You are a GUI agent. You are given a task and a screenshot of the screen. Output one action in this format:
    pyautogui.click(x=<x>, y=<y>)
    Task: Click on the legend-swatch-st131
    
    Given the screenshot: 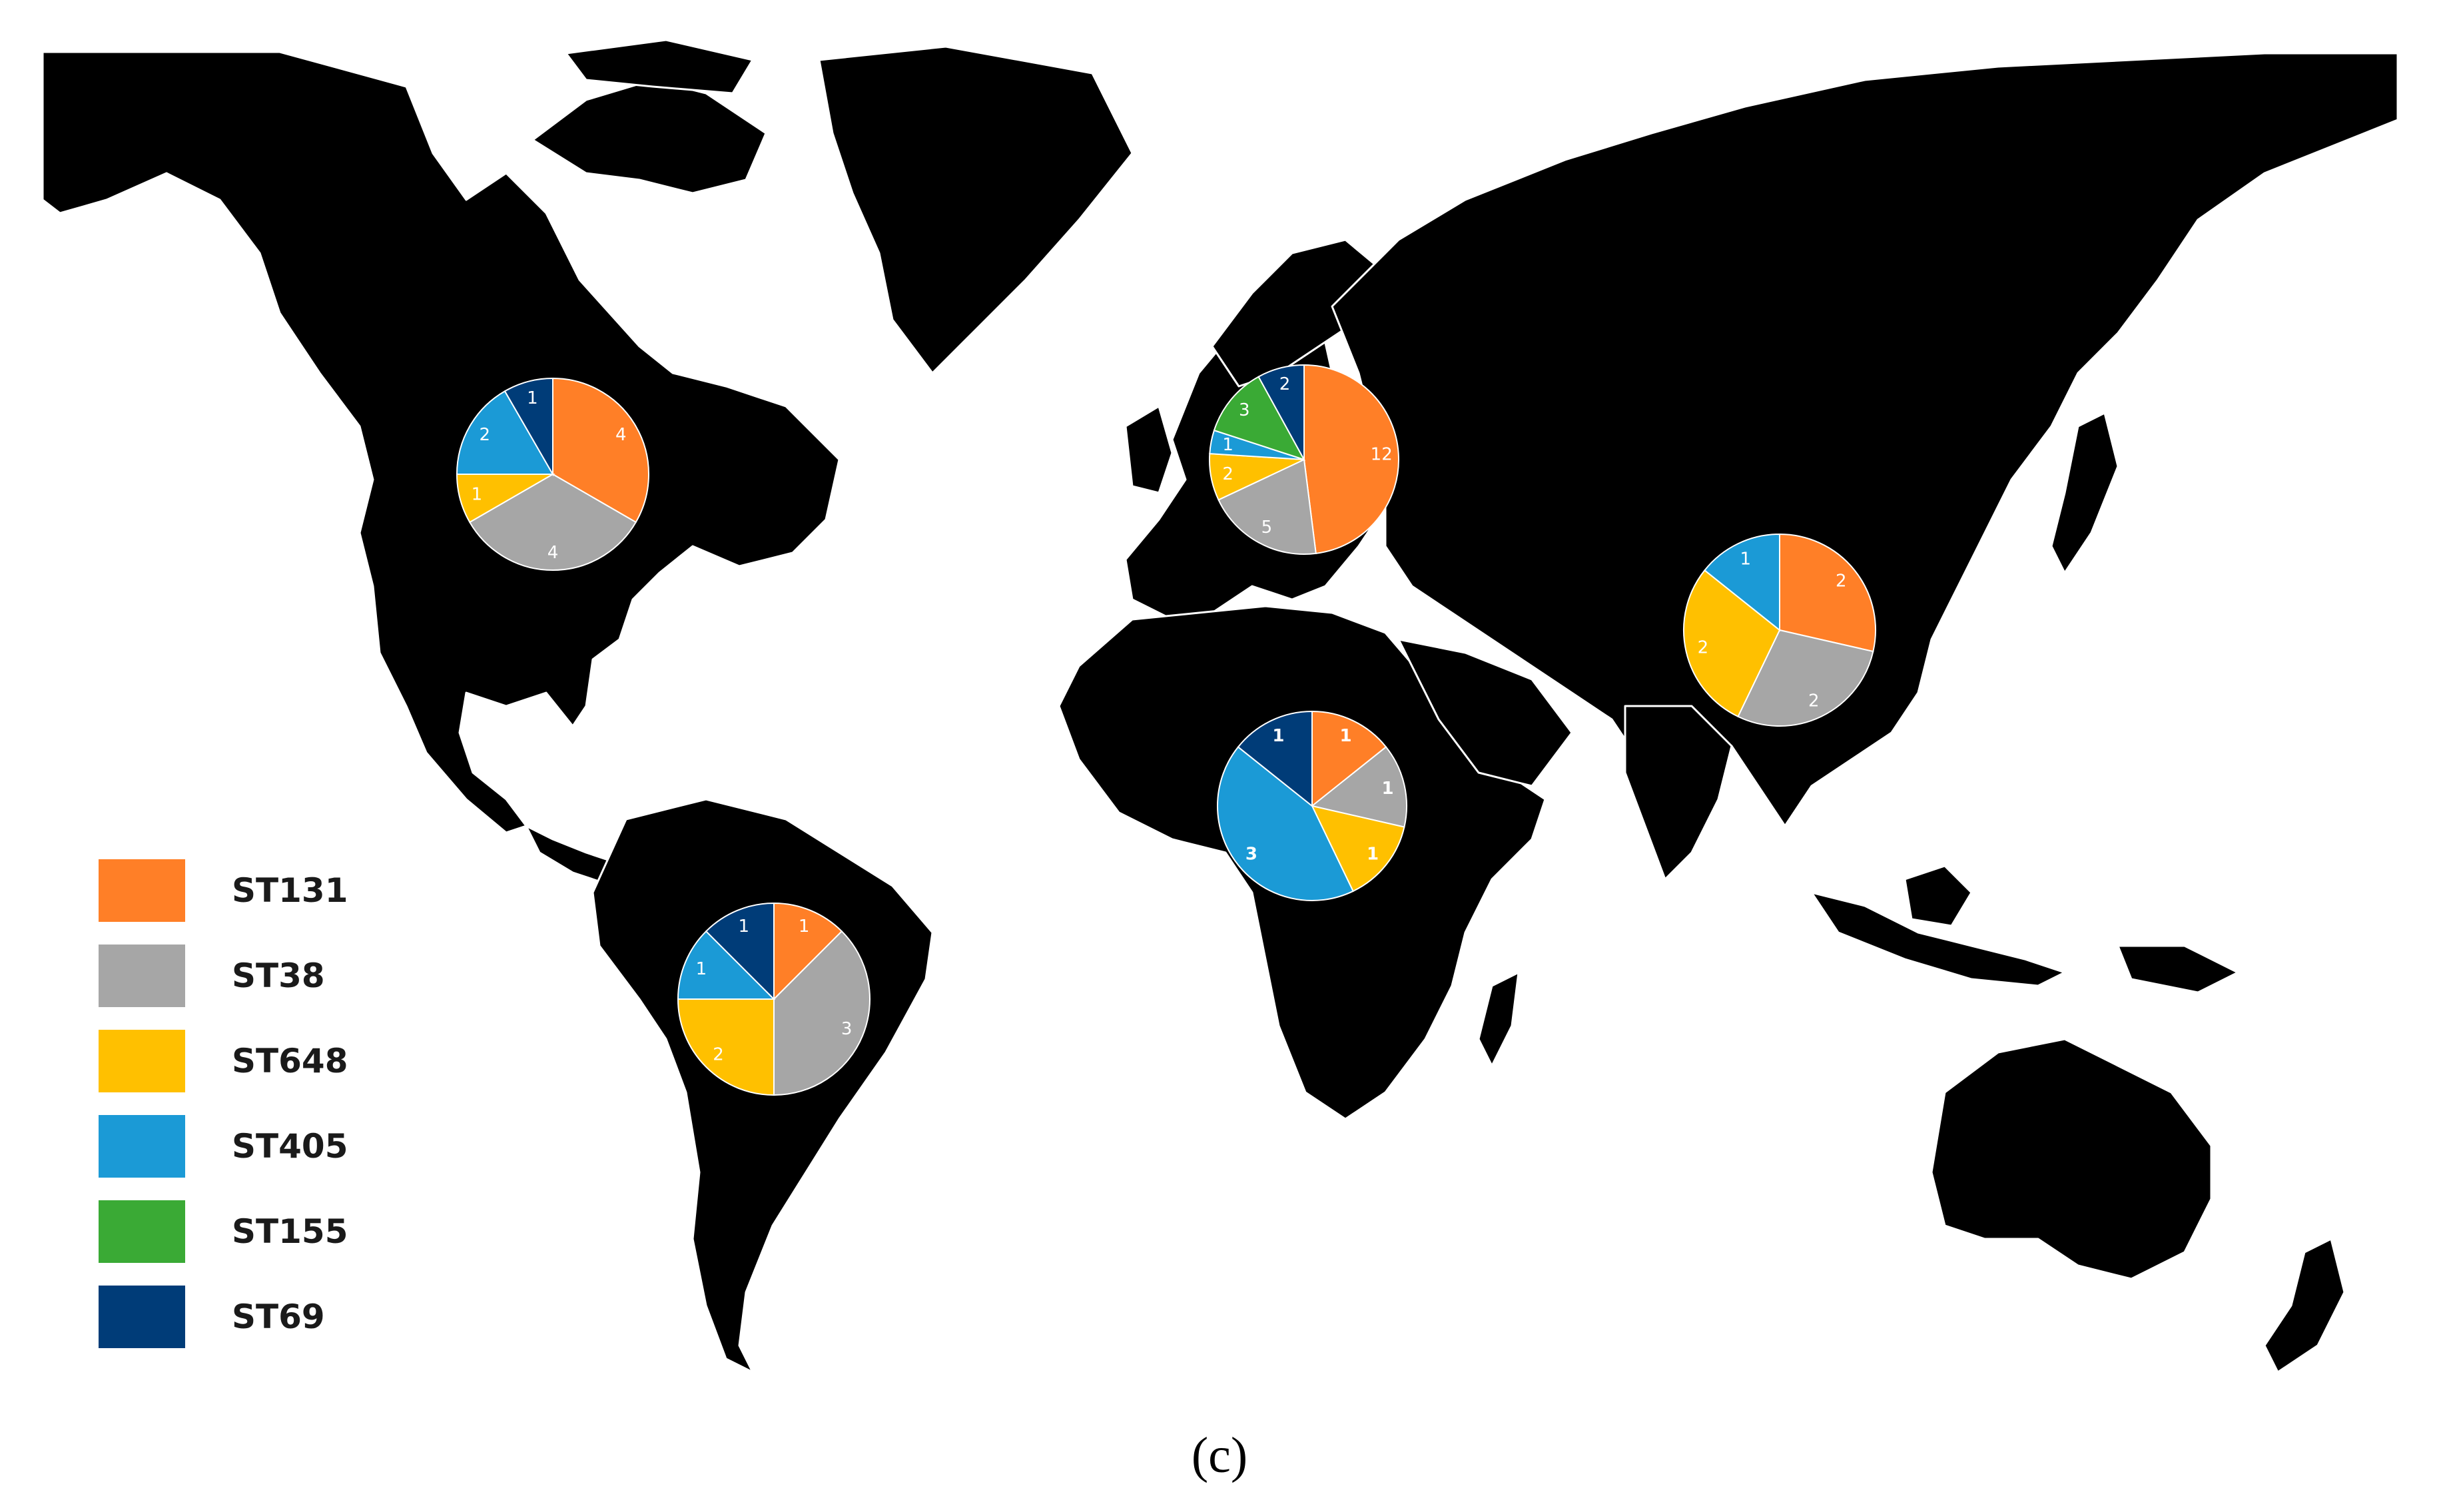 What is the action you would take?
    pyautogui.click(x=142, y=891)
    